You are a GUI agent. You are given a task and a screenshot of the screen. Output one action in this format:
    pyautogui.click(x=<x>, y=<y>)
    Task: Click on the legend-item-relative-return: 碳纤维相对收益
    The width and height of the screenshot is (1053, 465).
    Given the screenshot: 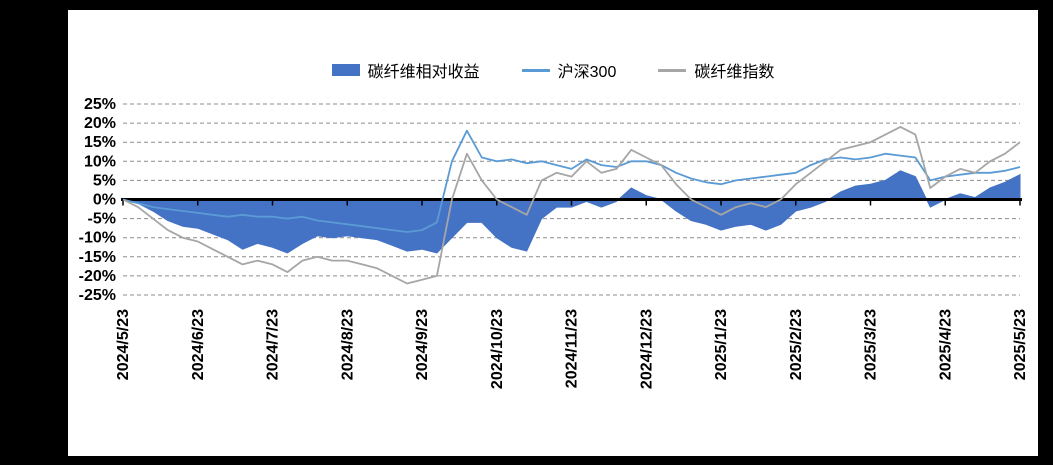 What is the action you would take?
    pyautogui.click(x=405, y=70)
    